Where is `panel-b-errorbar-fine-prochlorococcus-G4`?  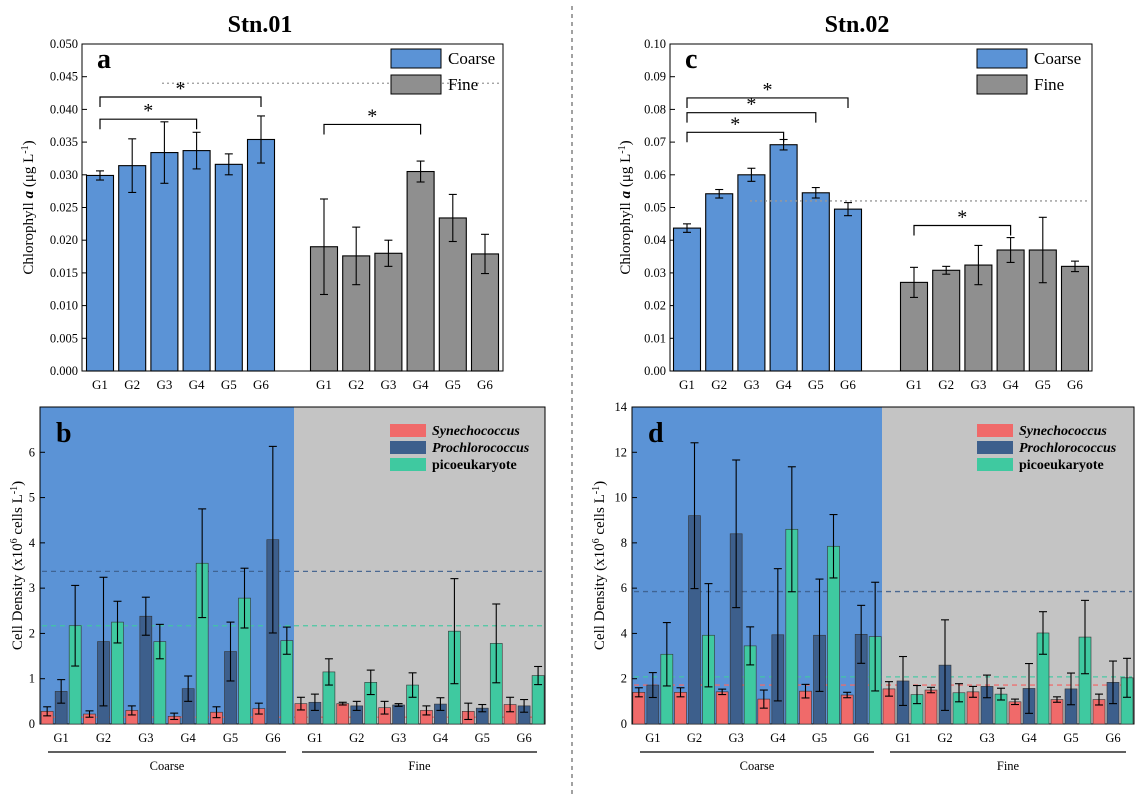
panel-b-errorbar-fine-prochlorococcus-G4 is located at coordinates (440, 704).